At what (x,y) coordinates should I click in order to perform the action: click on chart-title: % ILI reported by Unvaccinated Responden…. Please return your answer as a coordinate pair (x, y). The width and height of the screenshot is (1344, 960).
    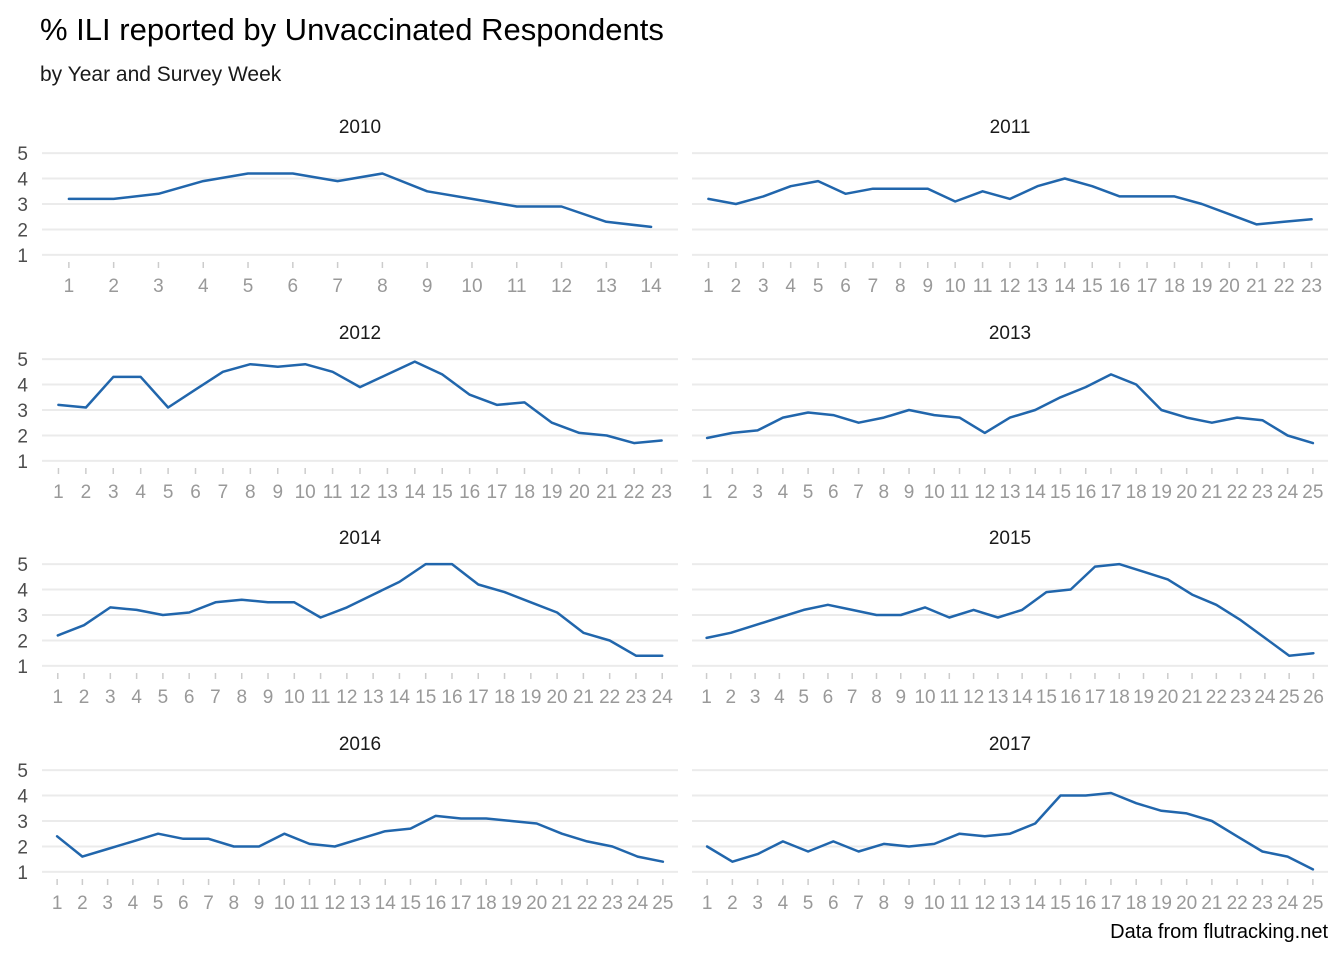
    Looking at the image, I should click on (352, 29).